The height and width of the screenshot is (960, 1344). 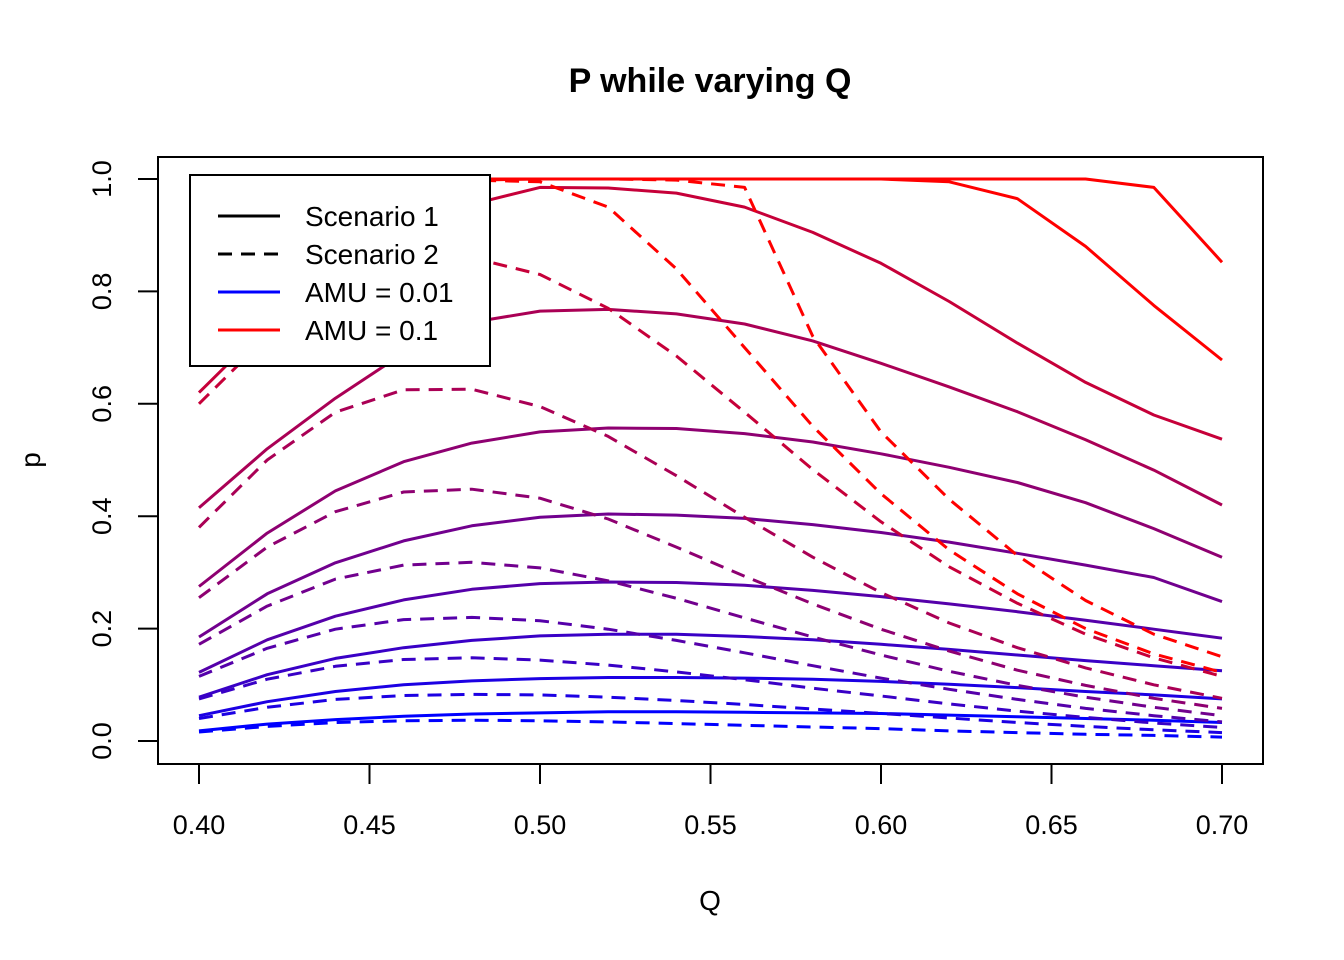 What do you see at coordinates (102, 404) in the screenshot?
I see `y-tick-label: 0.6` at bounding box center [102, 404].